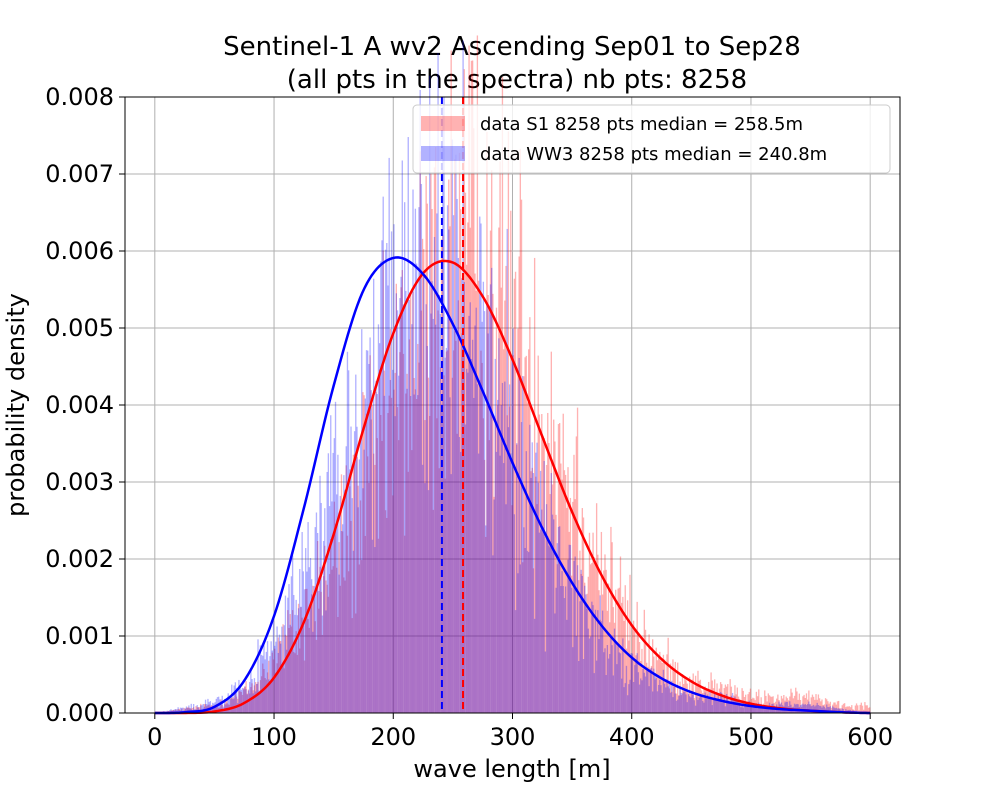 The image size is (1000, 800). What do you see at coordinates (79, 251) in the screenshot?
I see `y-tick-label-6: 0.006` at bounding box center [79, 251].